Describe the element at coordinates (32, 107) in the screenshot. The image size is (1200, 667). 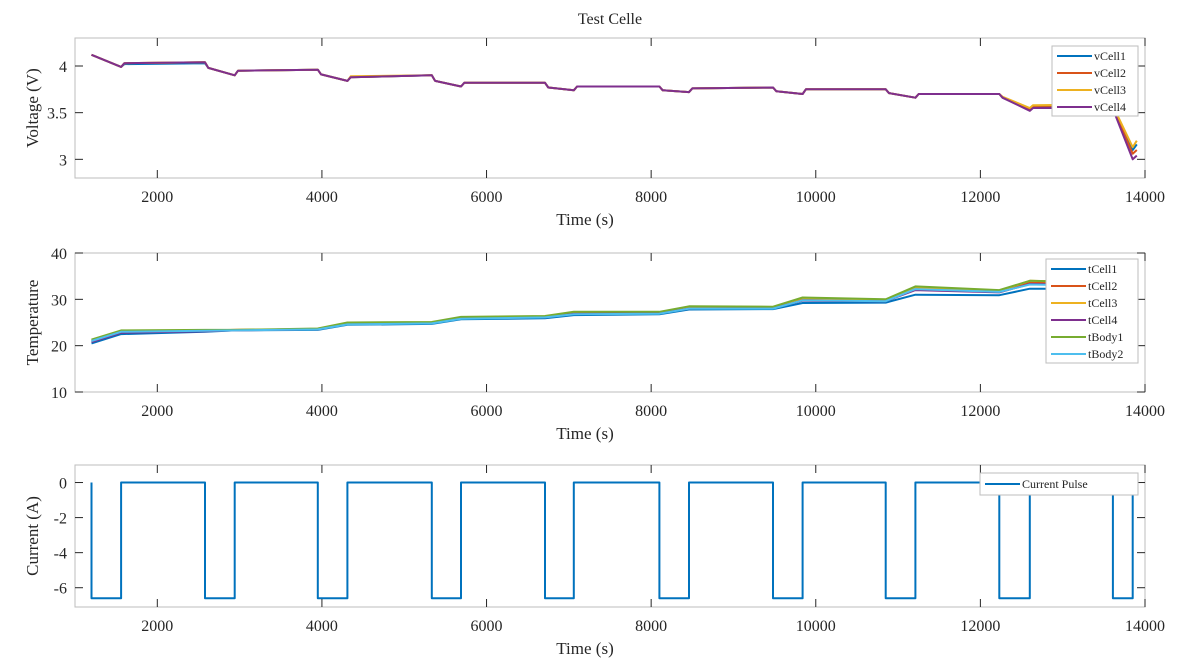
I see `y-axis-label: Voltage (V)` at that location.